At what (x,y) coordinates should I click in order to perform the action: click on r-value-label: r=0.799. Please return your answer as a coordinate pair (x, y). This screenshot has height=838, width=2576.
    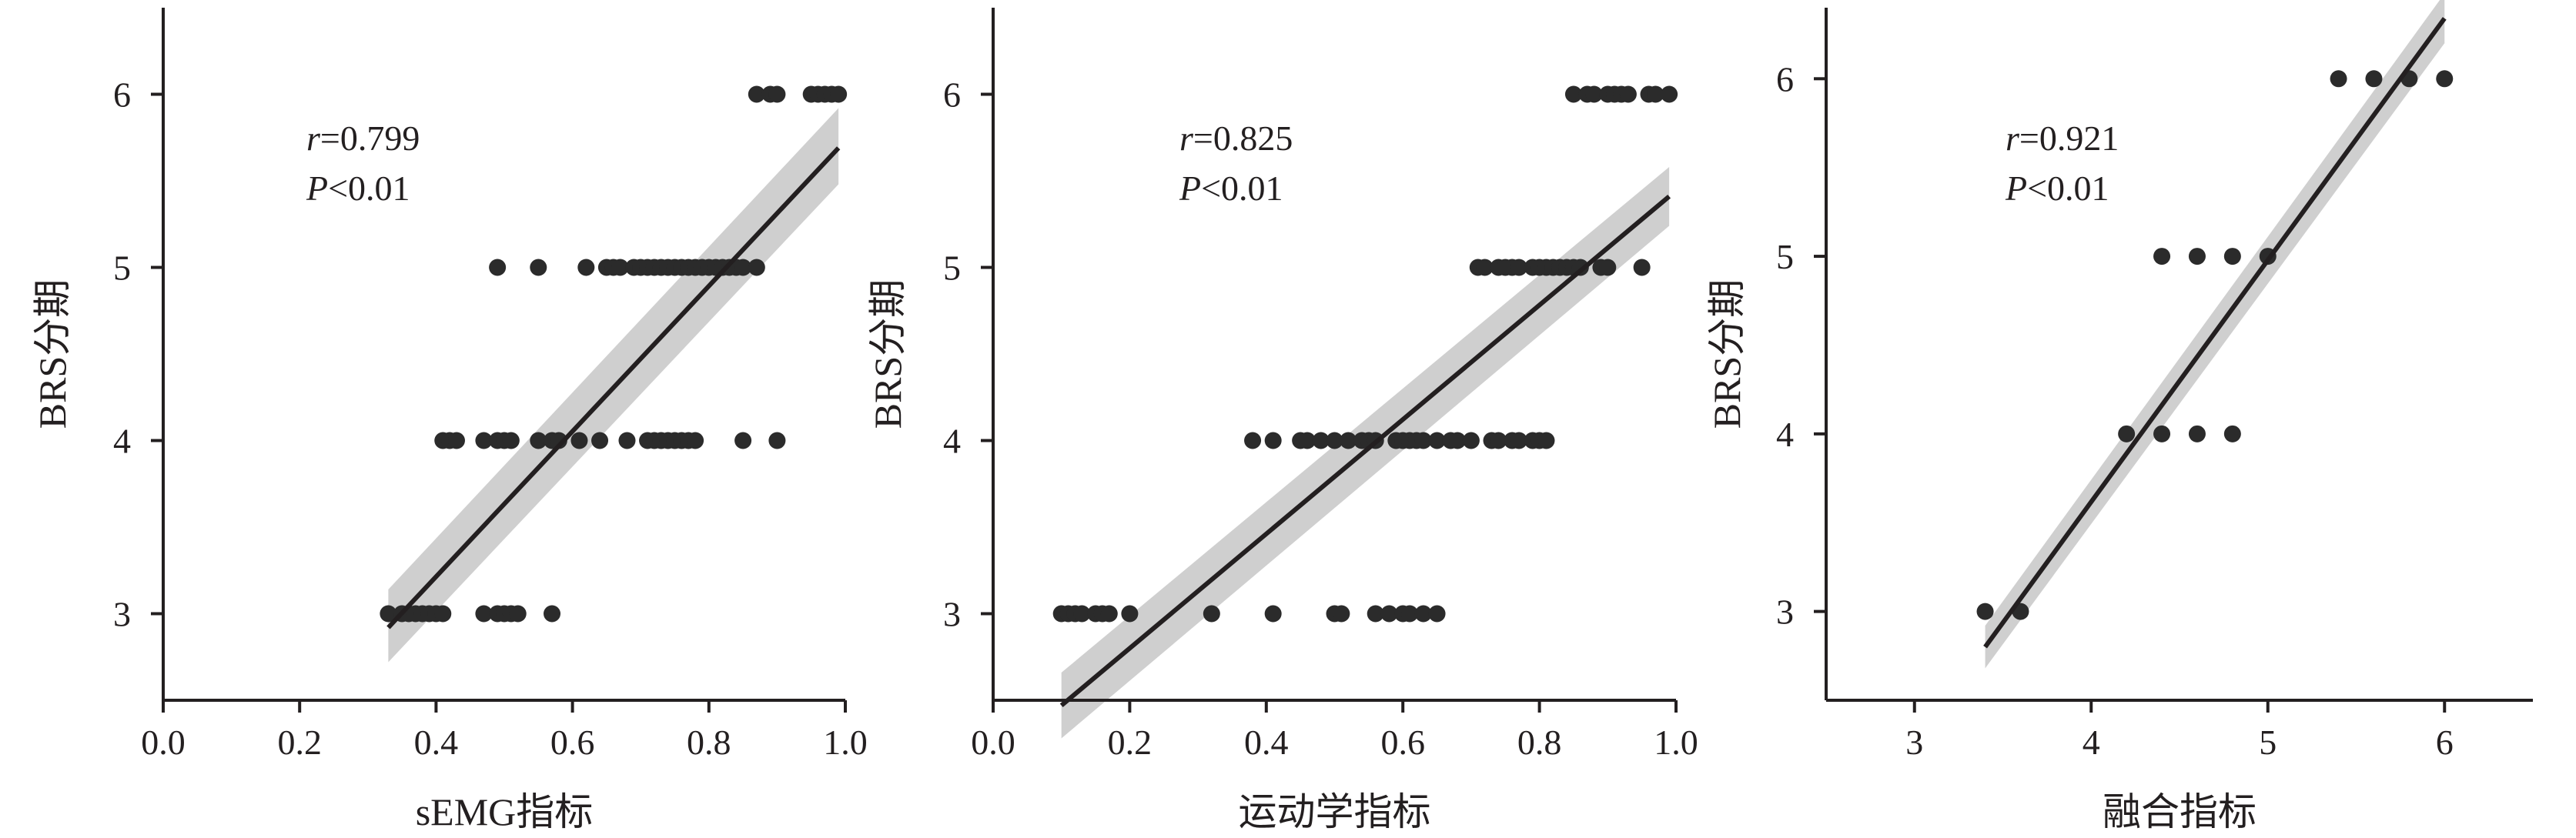
    Looking at the image, I should click on (363, 139).